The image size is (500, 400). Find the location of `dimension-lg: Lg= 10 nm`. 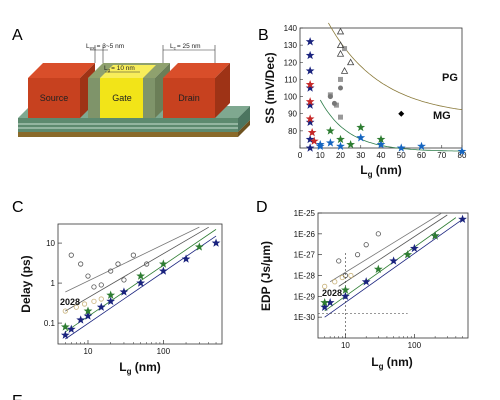

dimension-lg: Lg= 10 nm is located at coordinates (122, 69).